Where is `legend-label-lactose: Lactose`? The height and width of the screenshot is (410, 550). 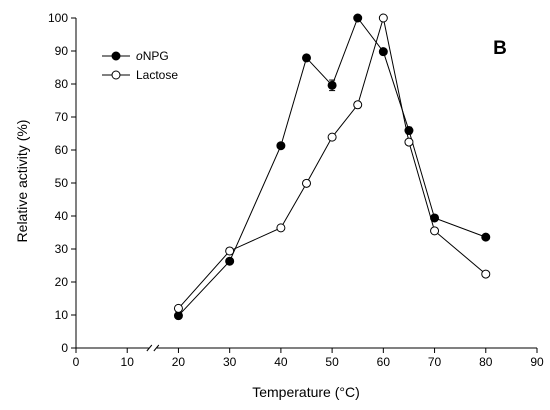
legend-label-lactose: Lactose is located at coordinates (157, 75).